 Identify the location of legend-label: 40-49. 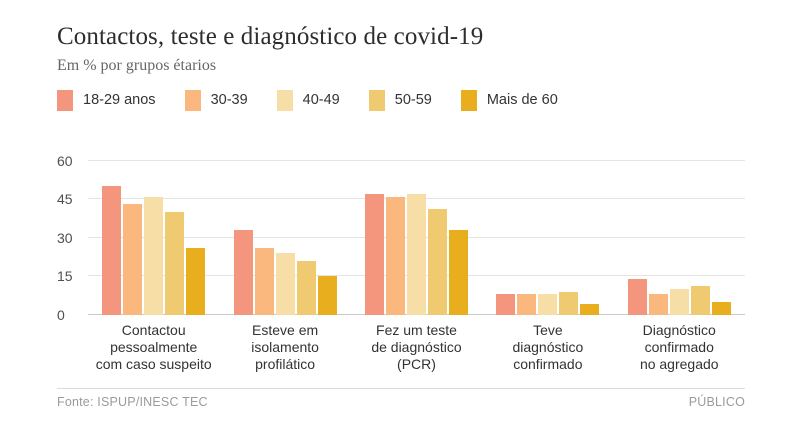
(321, 100).